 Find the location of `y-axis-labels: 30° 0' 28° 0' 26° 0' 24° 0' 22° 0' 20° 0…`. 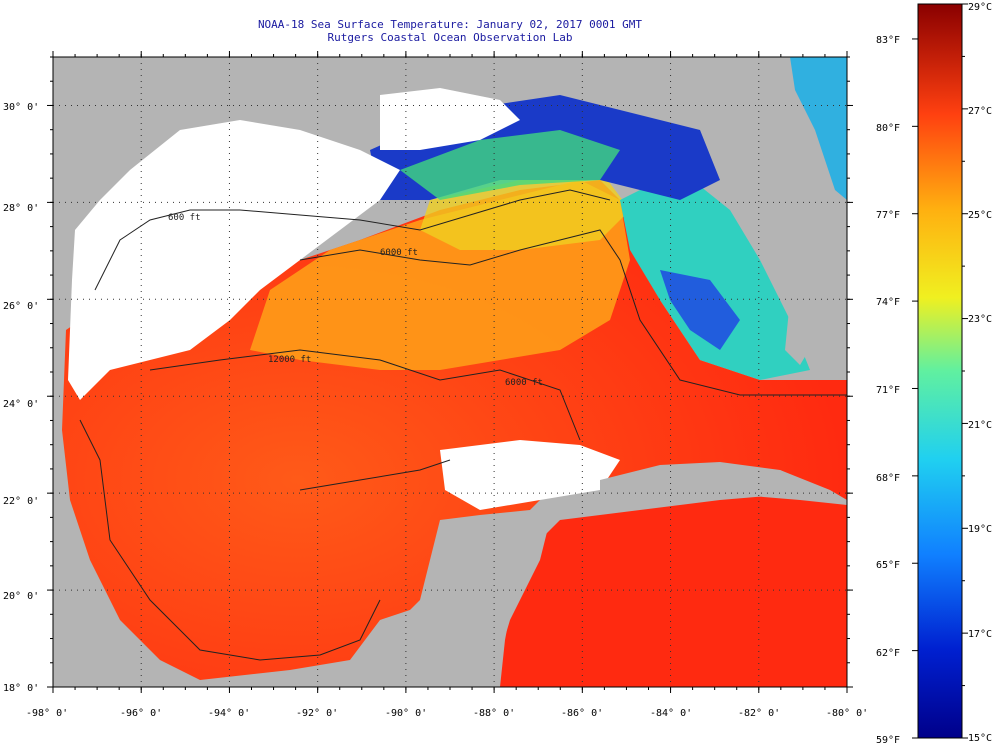

y-axis-labels: 30° 0' 28° 0' 26° 0' 24° 0' 22° 0' 20° 0… is located at coordinates (21, 398).